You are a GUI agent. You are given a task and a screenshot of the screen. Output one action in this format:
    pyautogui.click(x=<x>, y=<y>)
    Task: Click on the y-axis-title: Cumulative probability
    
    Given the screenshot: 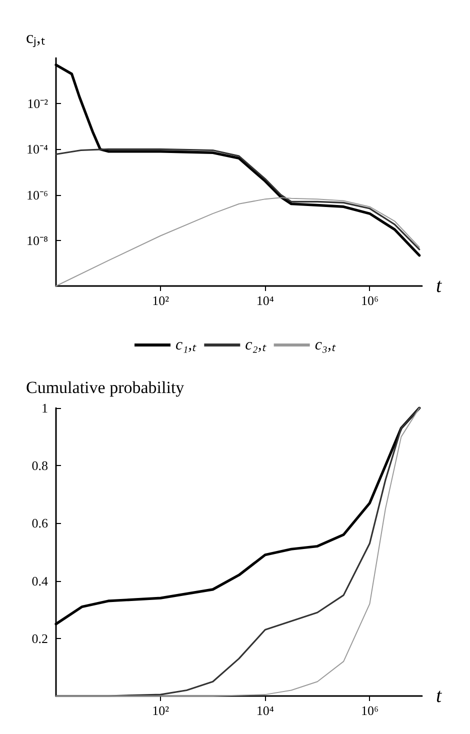 What is the action you would take?
    pyautogui.click(x=105, y=387)
    